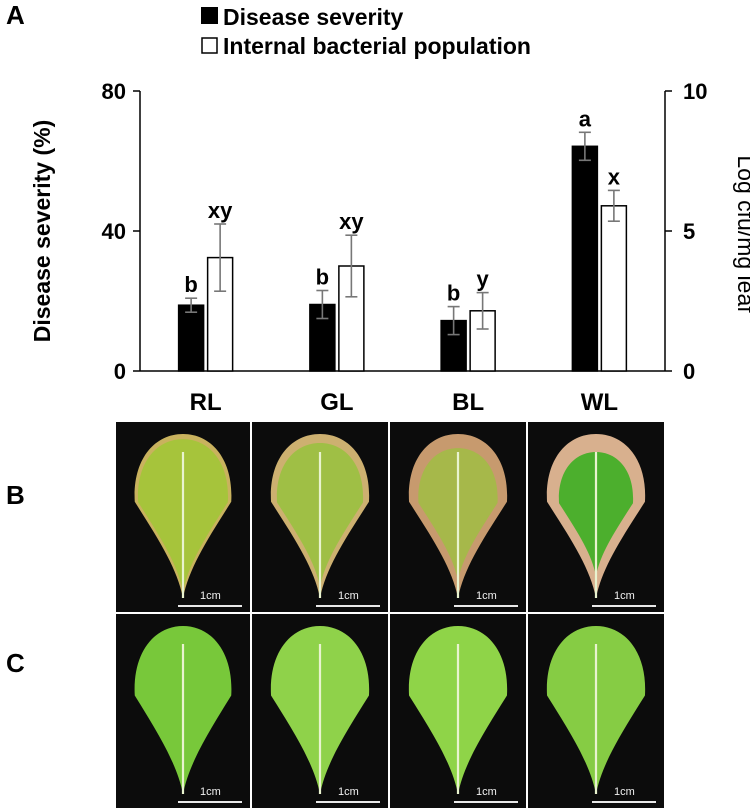  What do you see at coordinates (377, 46) in the screenshot?
I see `legend-label-bacterial-population: Internal bacterial population` at bounding box center [377, 46].